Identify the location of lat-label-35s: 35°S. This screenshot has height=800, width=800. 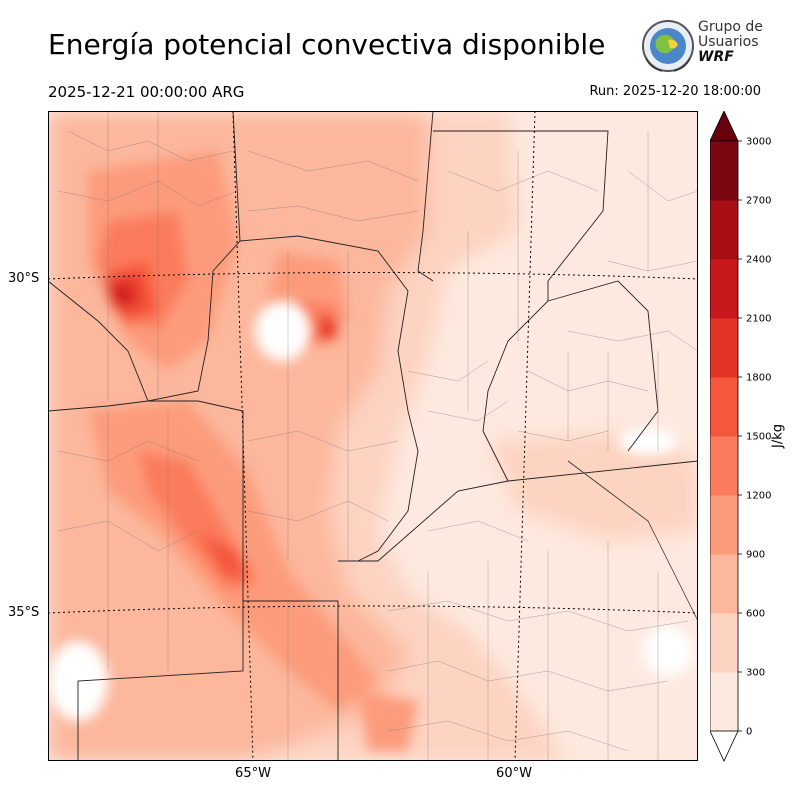
(24, 612).